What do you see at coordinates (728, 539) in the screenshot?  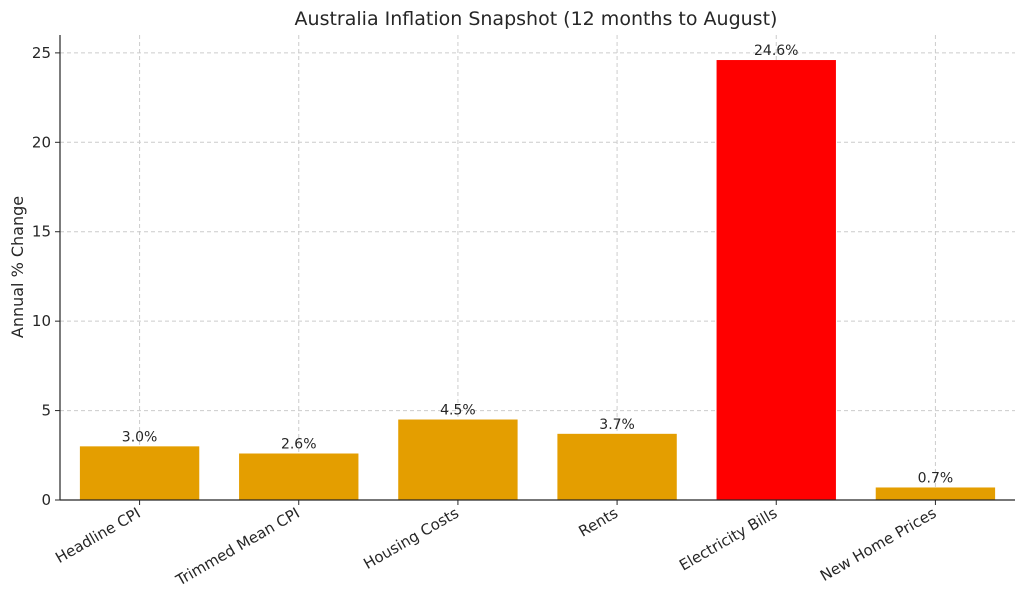 I see `x-tick-label: Electricity Bills` at bounding box center [728, 539].